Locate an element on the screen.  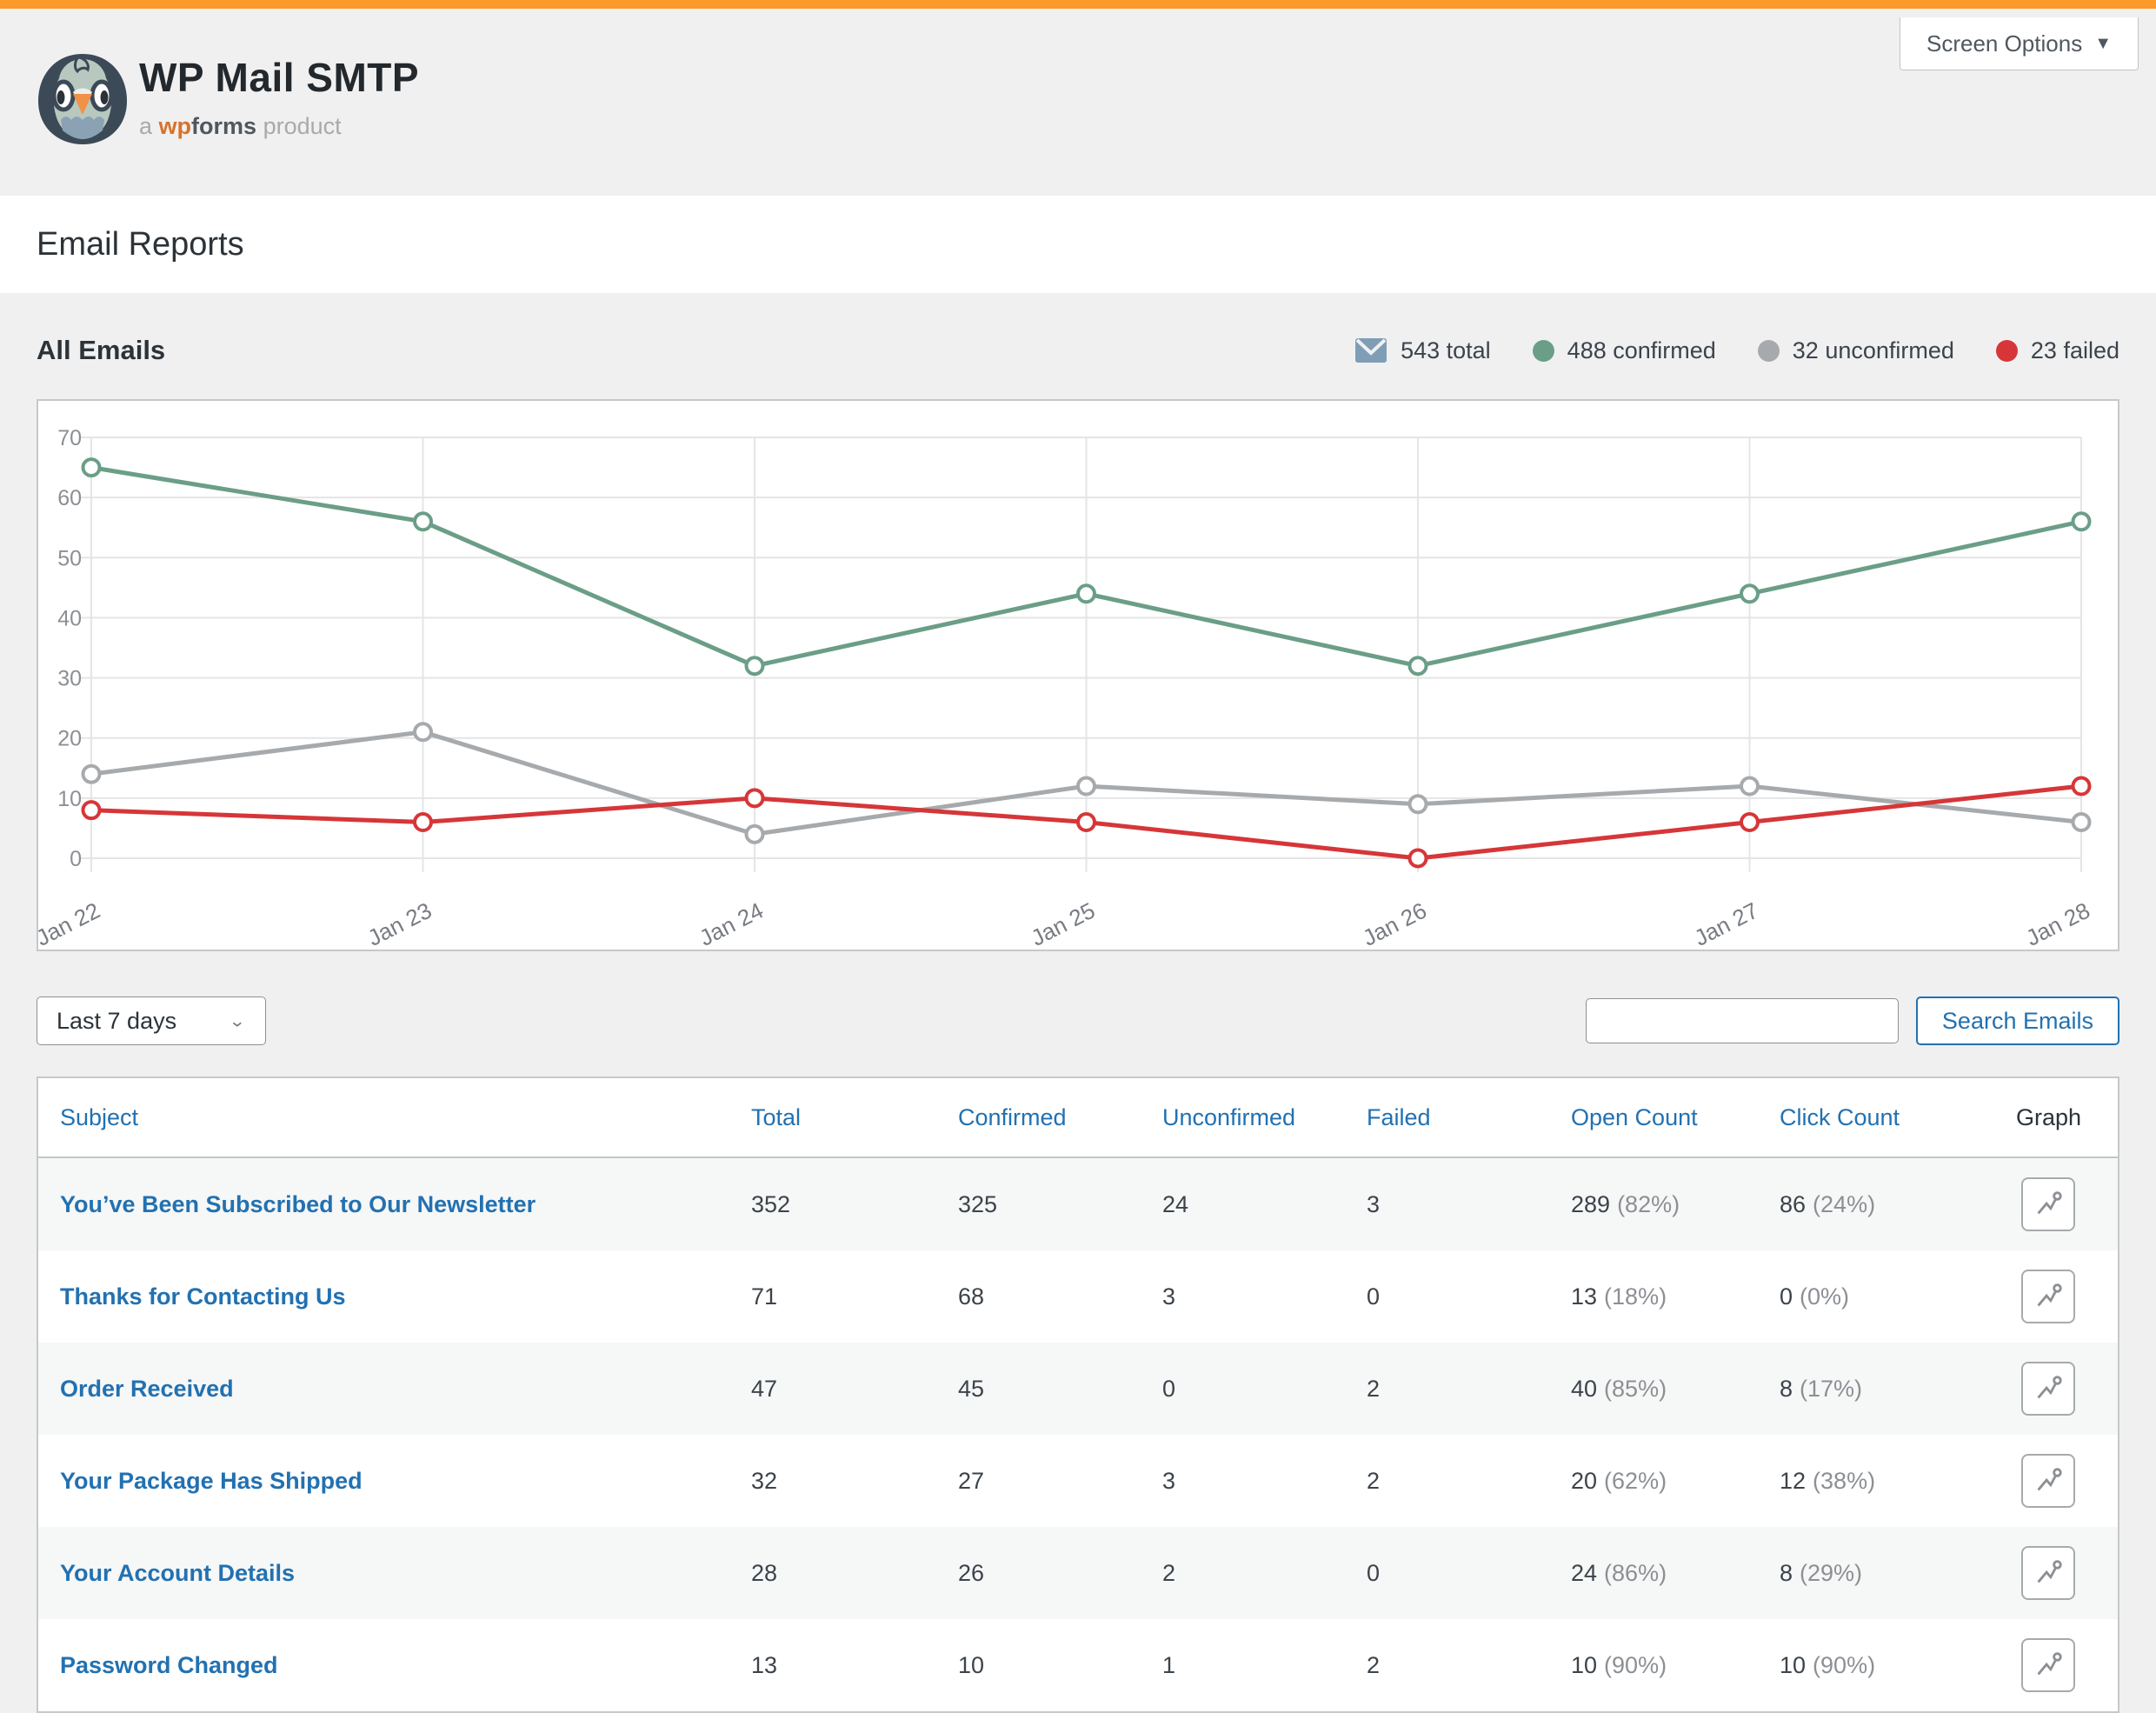
legend-confirmed: 488 confirmed is located at coordinates (1624, 351).